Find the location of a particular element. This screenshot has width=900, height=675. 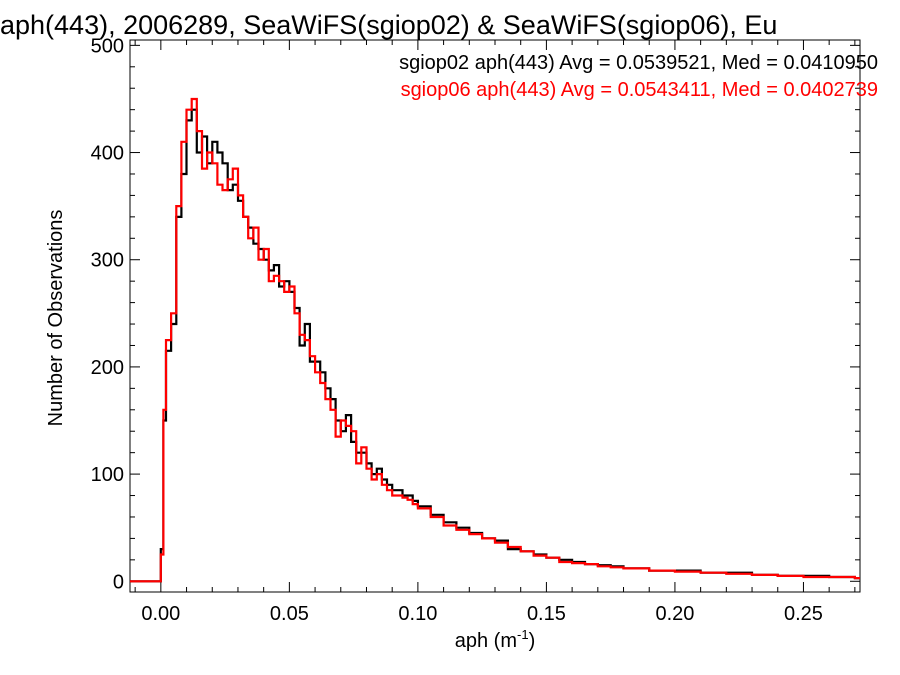

y-tick-label: 0 is located at coordinates (118, 582).